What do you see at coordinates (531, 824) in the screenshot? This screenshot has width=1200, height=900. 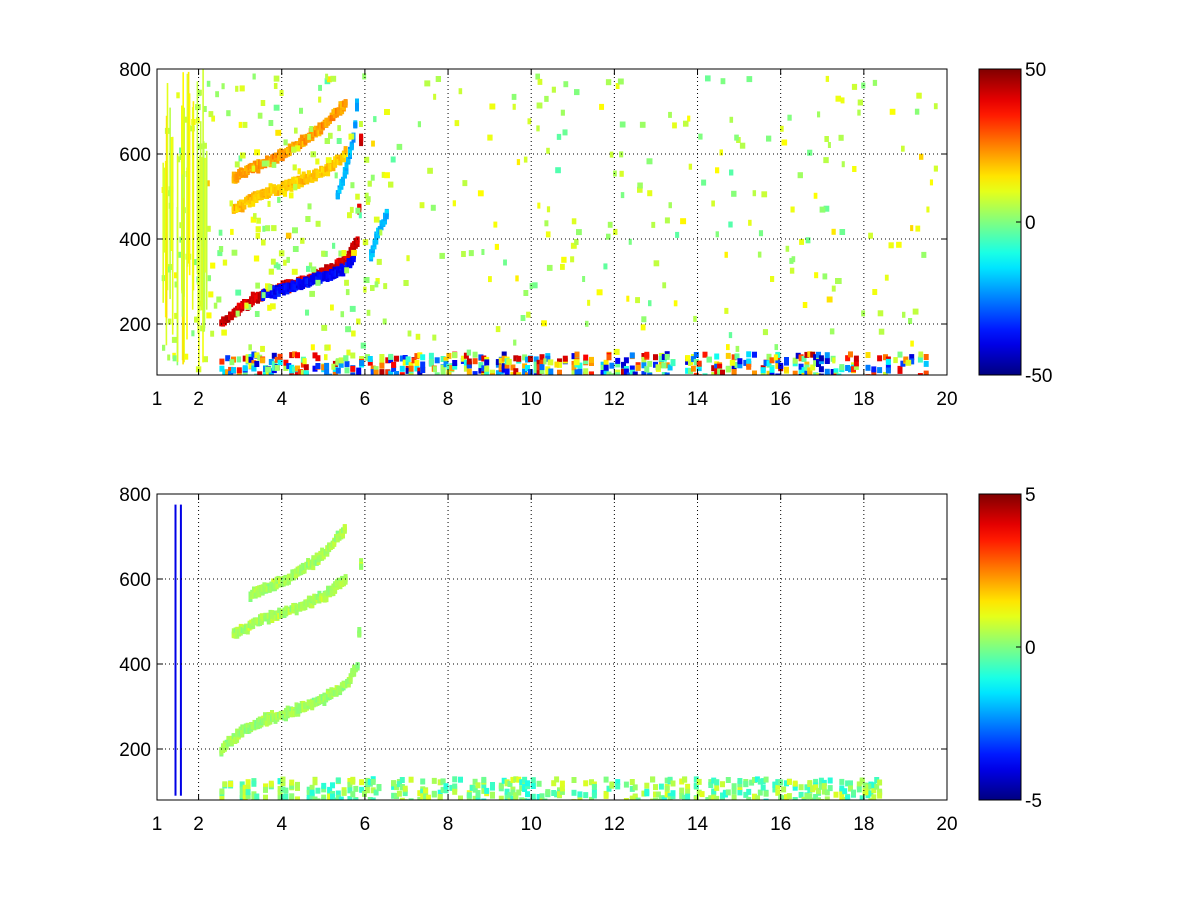 I see `x-tick-label: 10` at bounding box center [531, 824].